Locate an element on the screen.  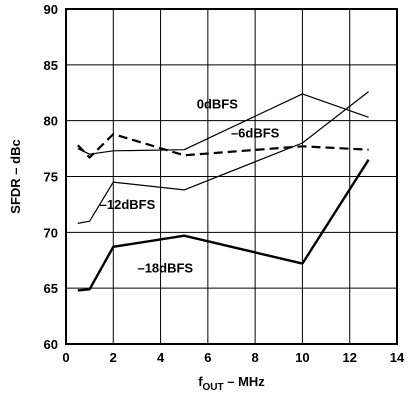
x-tick-label: 10 is located at coordinates (302, 357).